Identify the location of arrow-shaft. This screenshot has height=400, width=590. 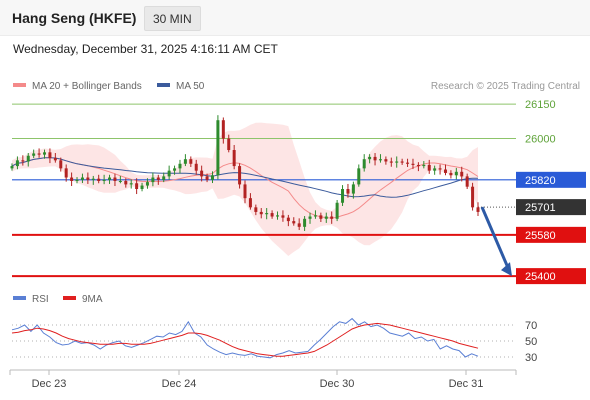
(495, 238).